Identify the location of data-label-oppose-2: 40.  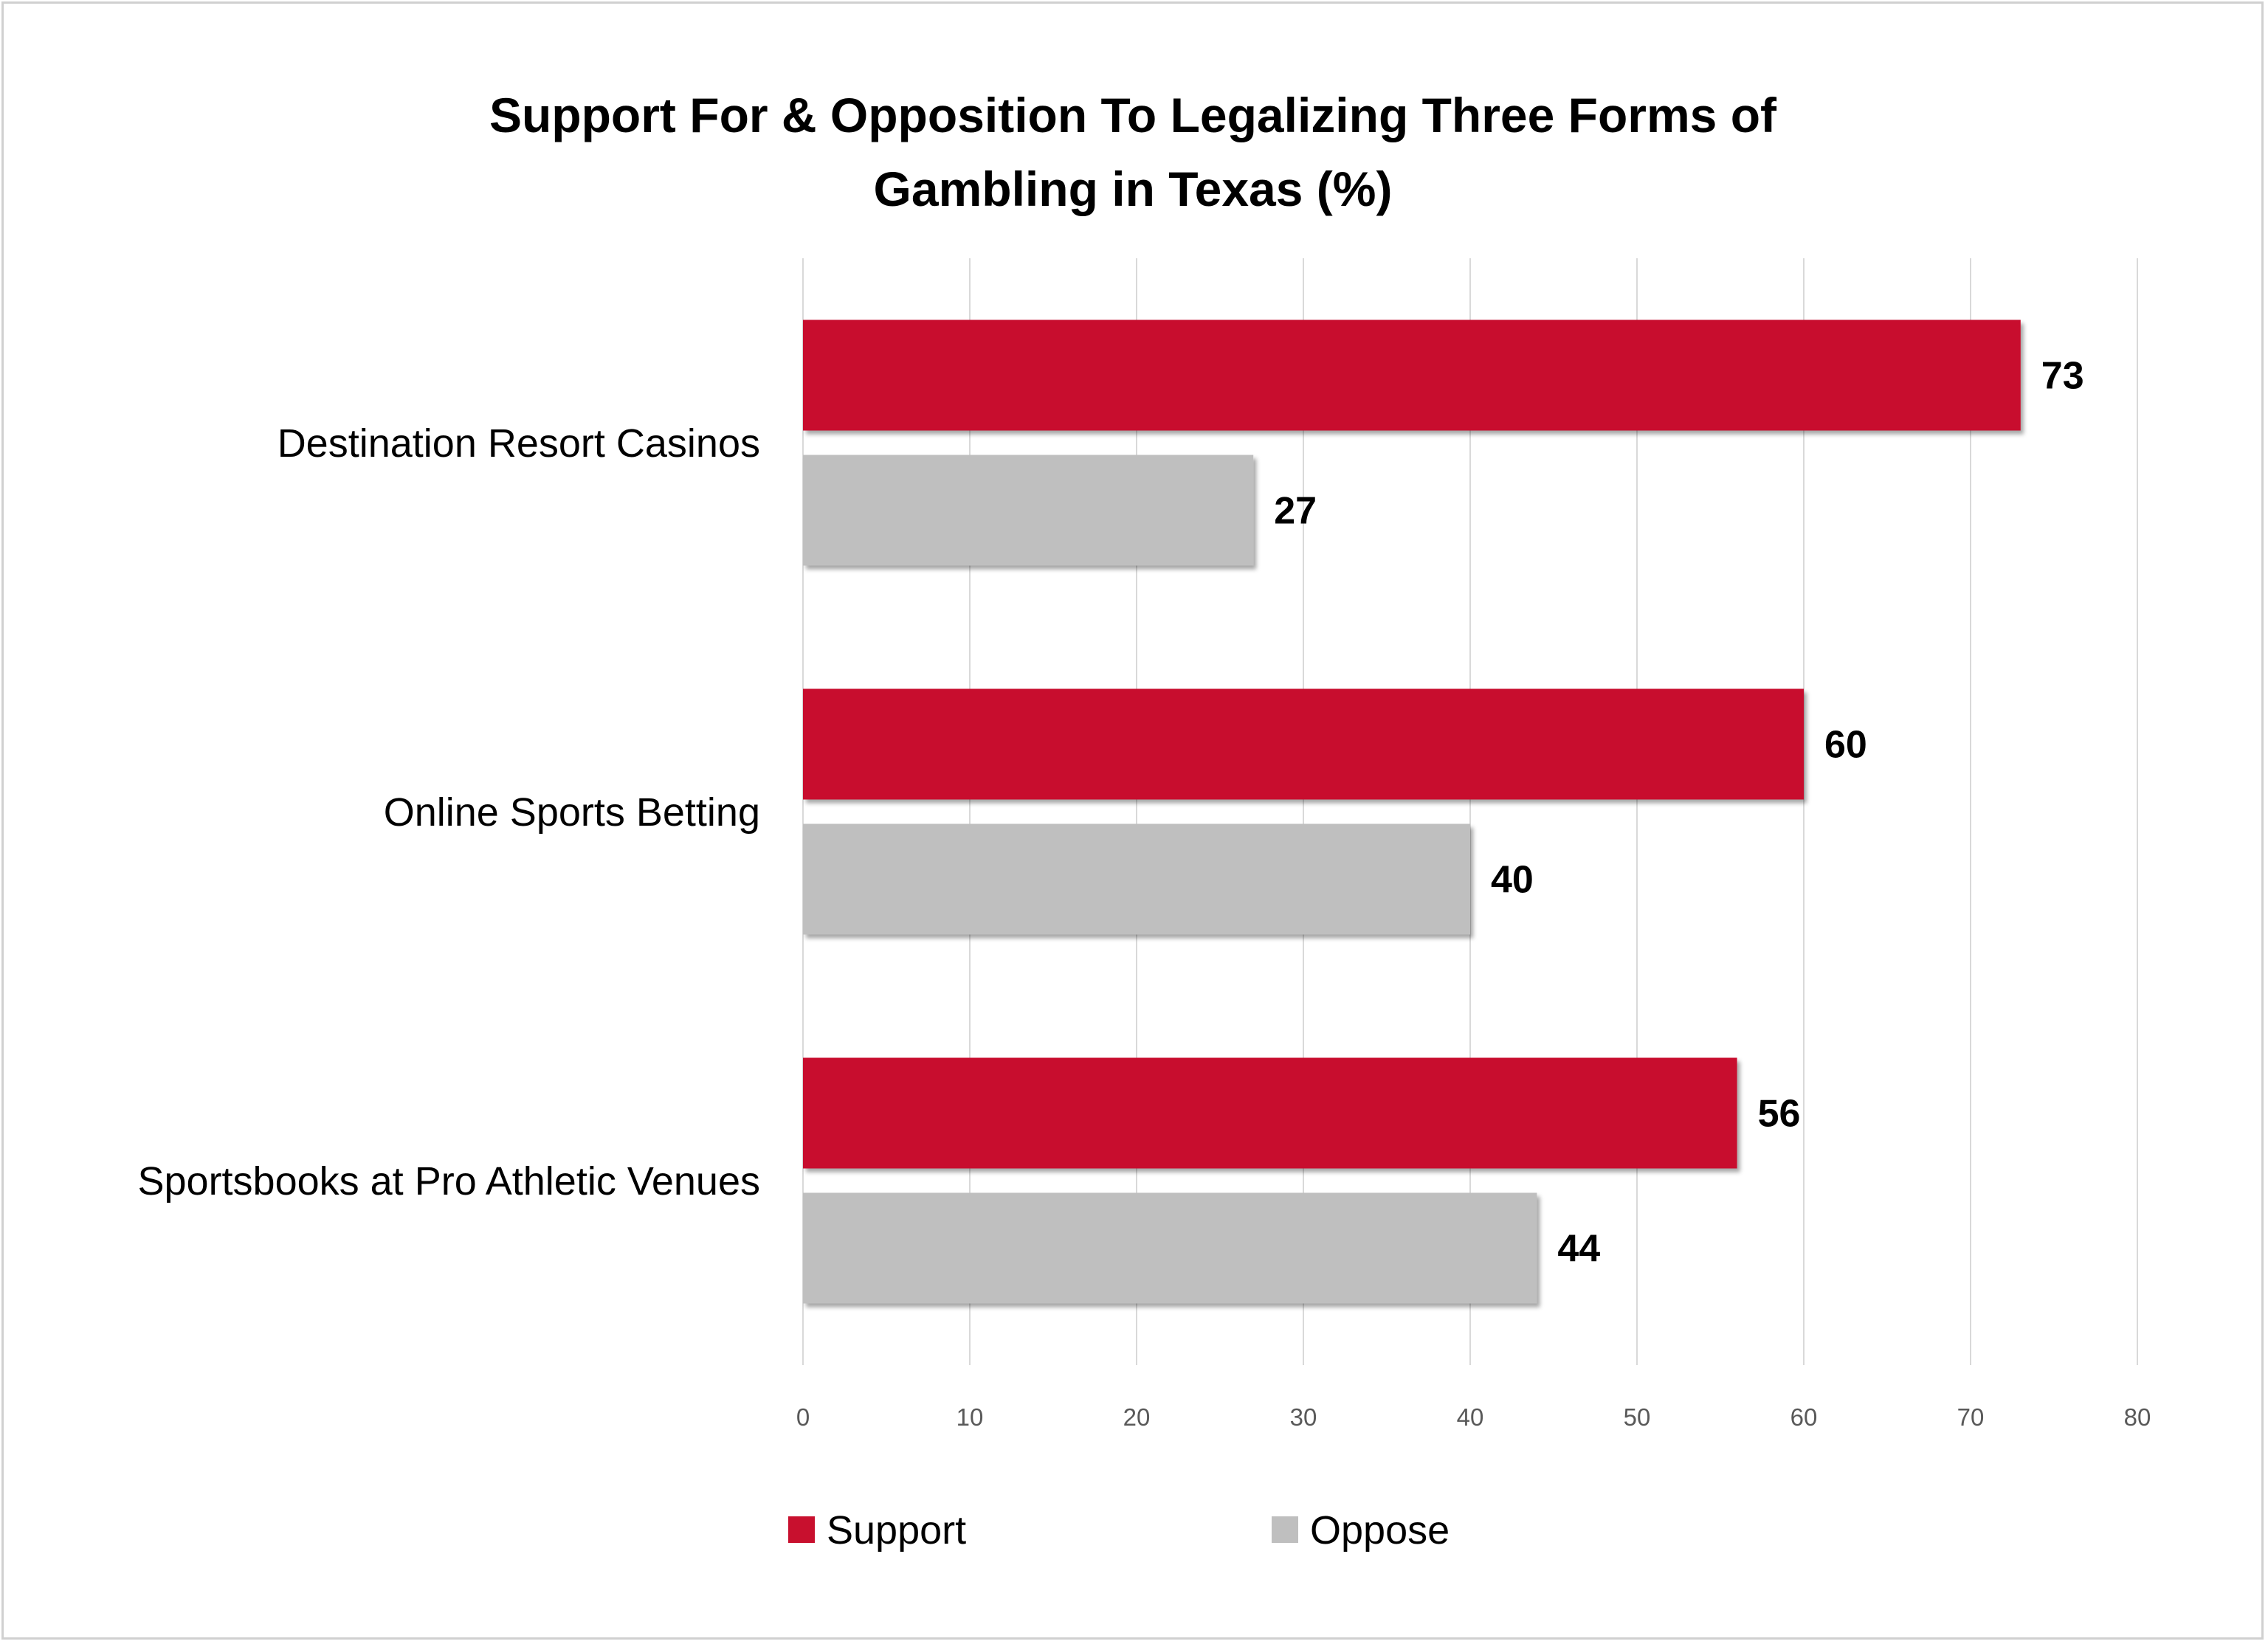
(1513, 880).